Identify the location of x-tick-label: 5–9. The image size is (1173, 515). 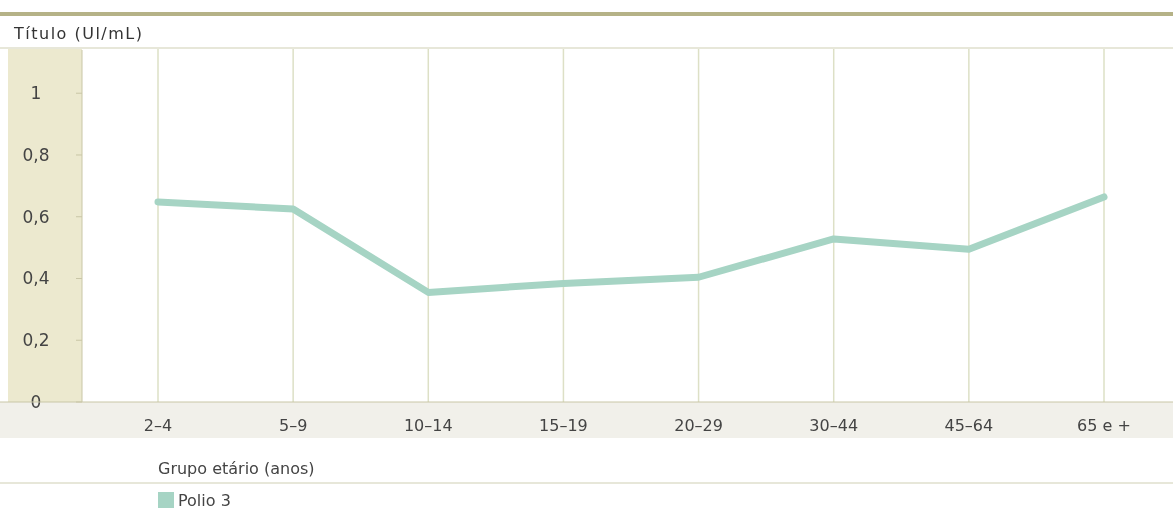
(293, 425).